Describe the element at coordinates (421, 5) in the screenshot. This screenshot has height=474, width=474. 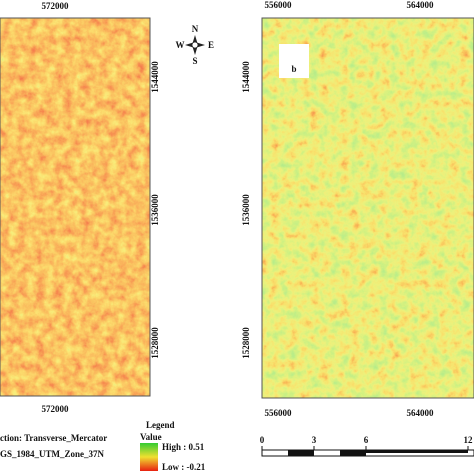
I see `tick-top: 564000` at that location.